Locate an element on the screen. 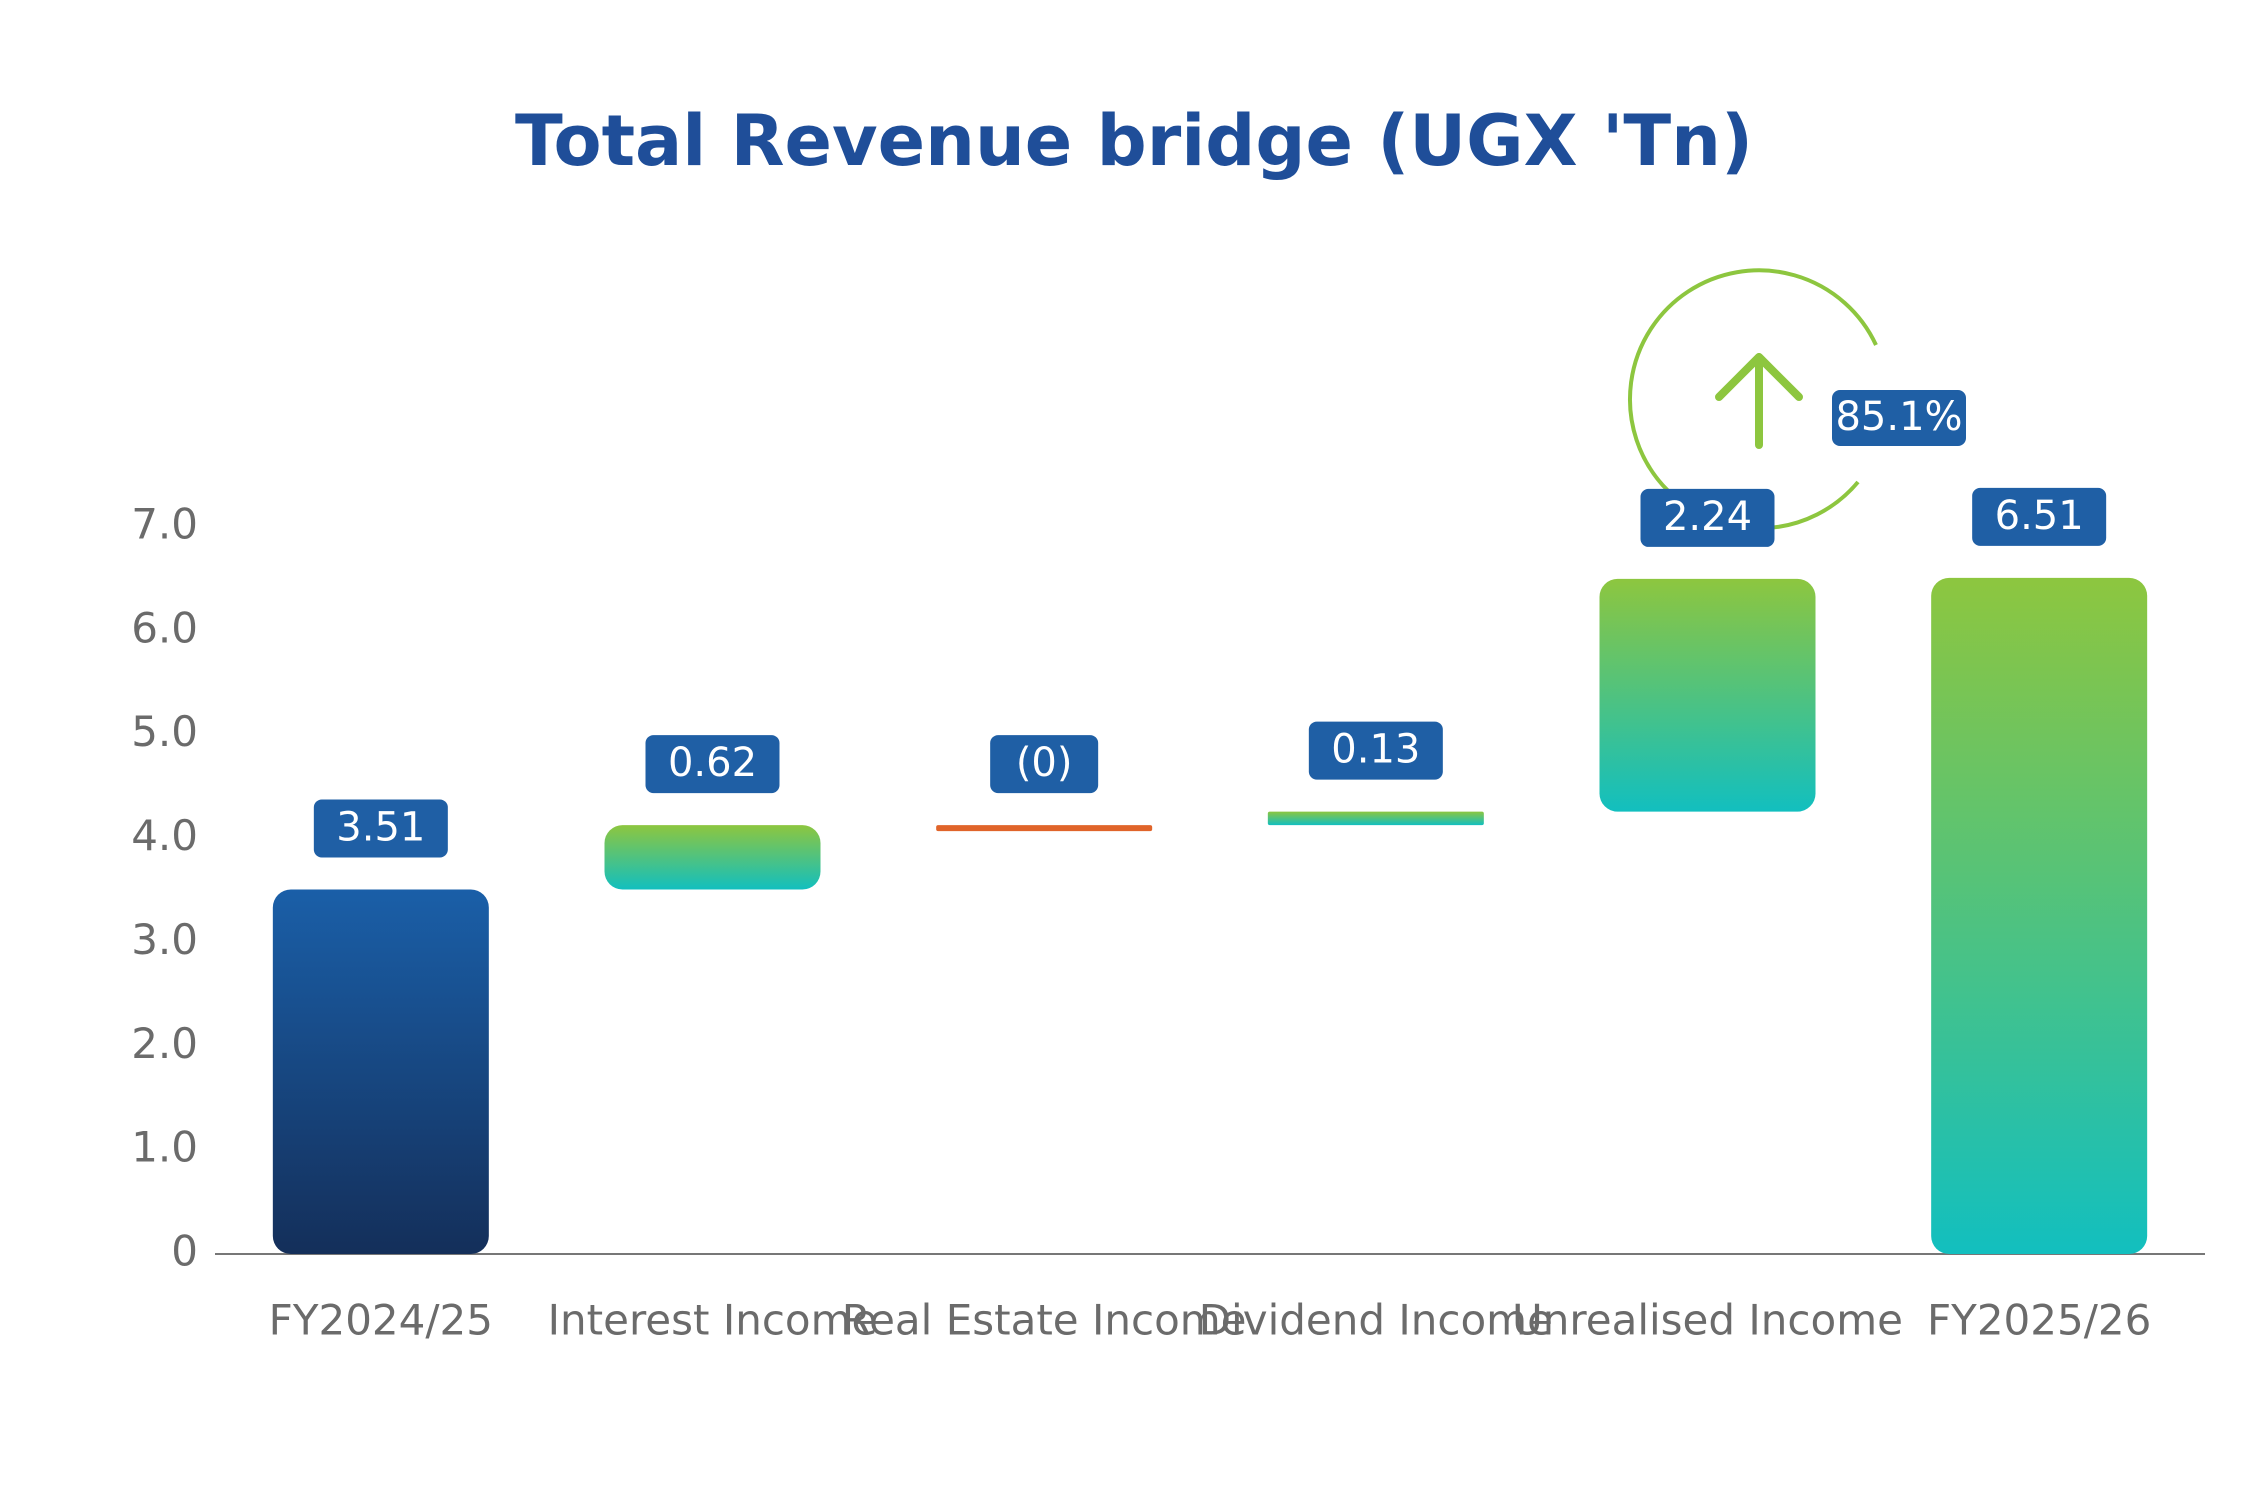 The height and width of the screenshot is (1502, 2268). y-tick-label: 5.0 is located at coordinates (164, 731).